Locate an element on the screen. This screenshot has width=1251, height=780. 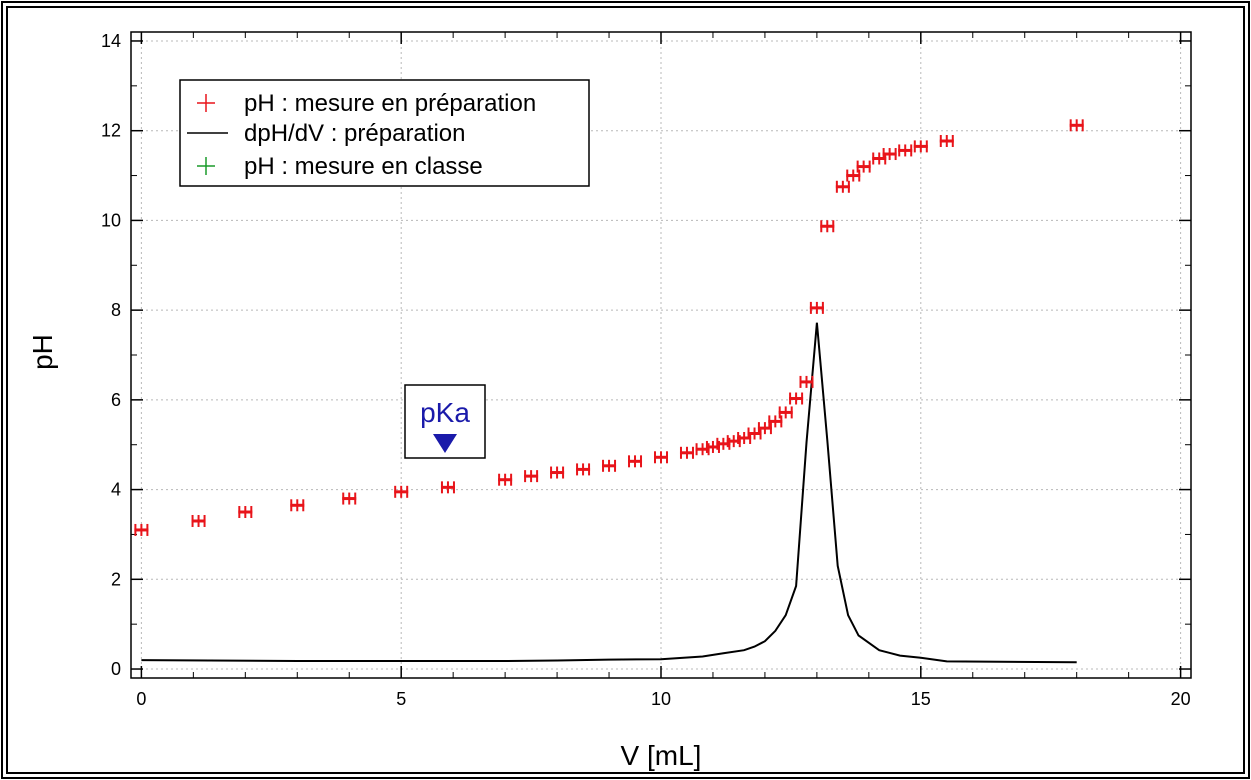
legend-label-ph-preparation: pH : mesure en préparation is located at coordinates (390, 103).